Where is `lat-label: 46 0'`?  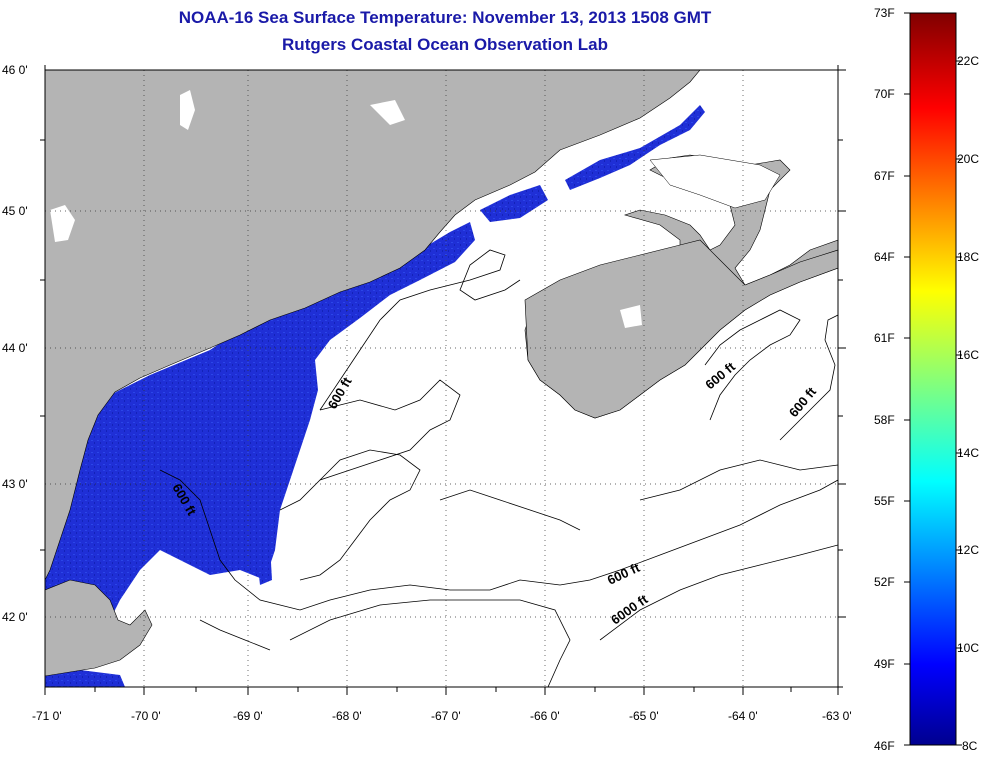 lat-label: 46 0' is located at coordinates (15, 70).